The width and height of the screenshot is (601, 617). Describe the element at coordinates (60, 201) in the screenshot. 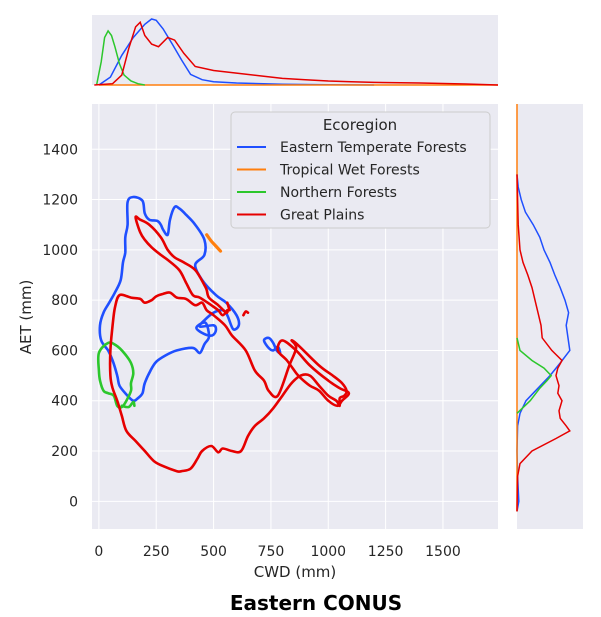

I see `y-tick-label: 1200` at that location.